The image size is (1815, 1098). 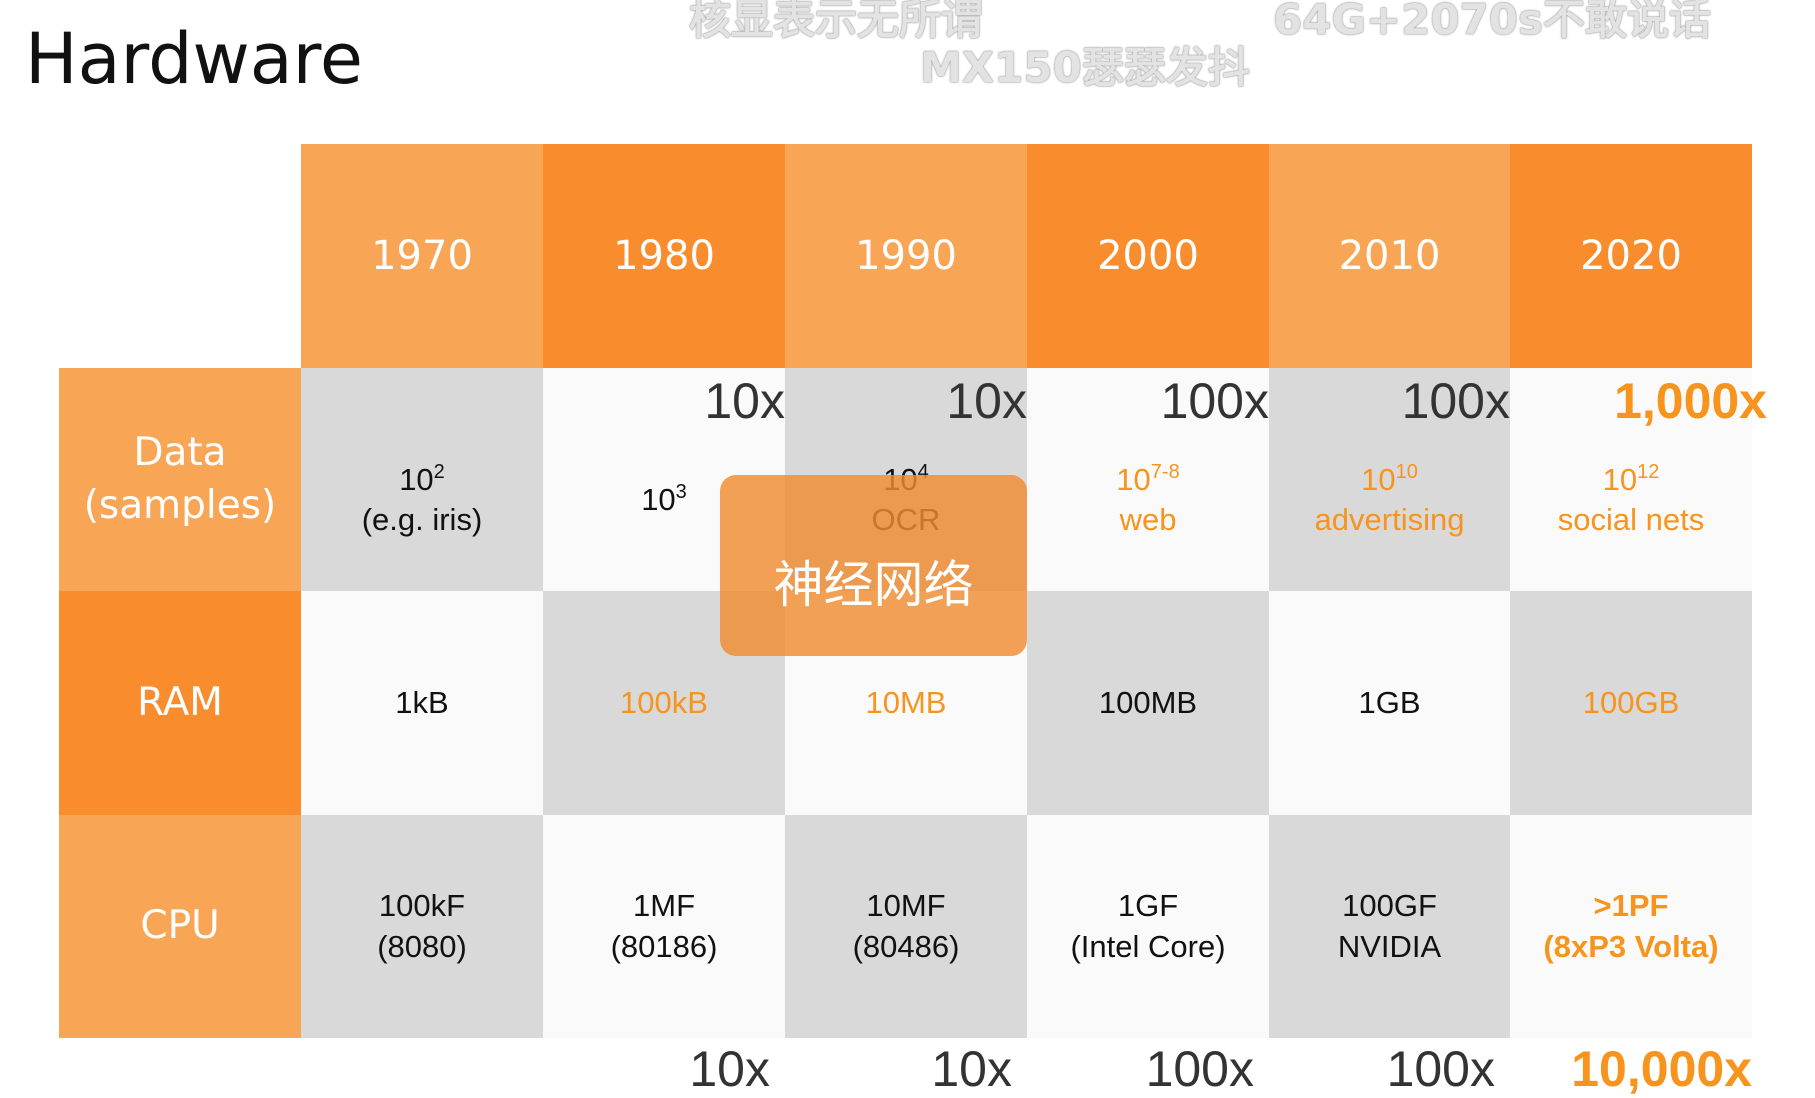 I want to click on cell: 1012 social nets, so click(x=1631, y=479).